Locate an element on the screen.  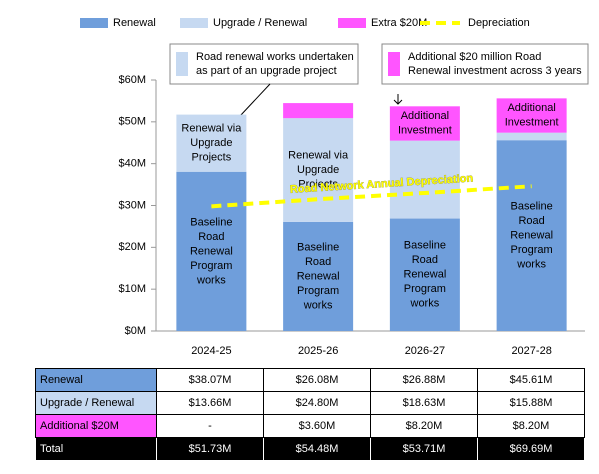
table-cell: $26.88M is located at coordinates (424, 380).